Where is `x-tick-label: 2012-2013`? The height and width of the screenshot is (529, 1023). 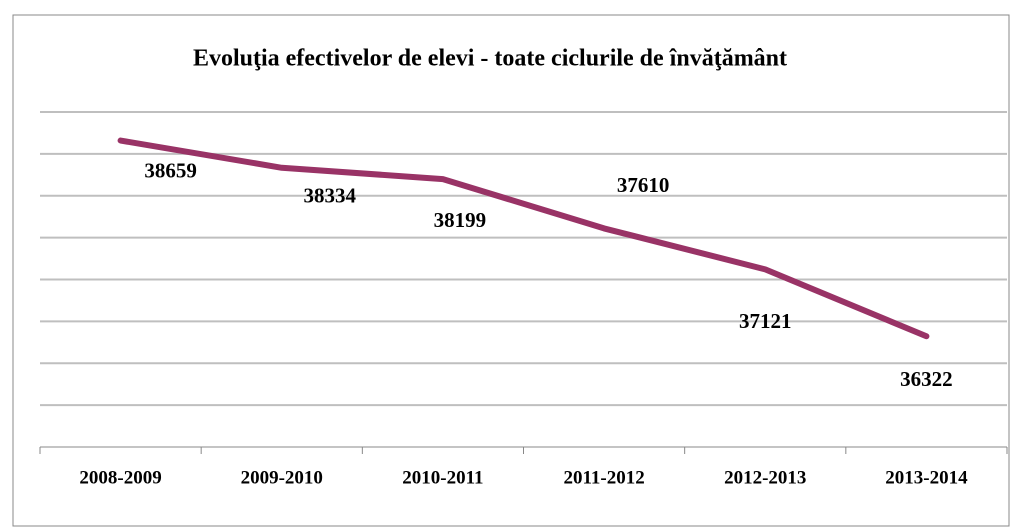
x-tick-label: 2012-2013 is located at coordinates (765, 477).